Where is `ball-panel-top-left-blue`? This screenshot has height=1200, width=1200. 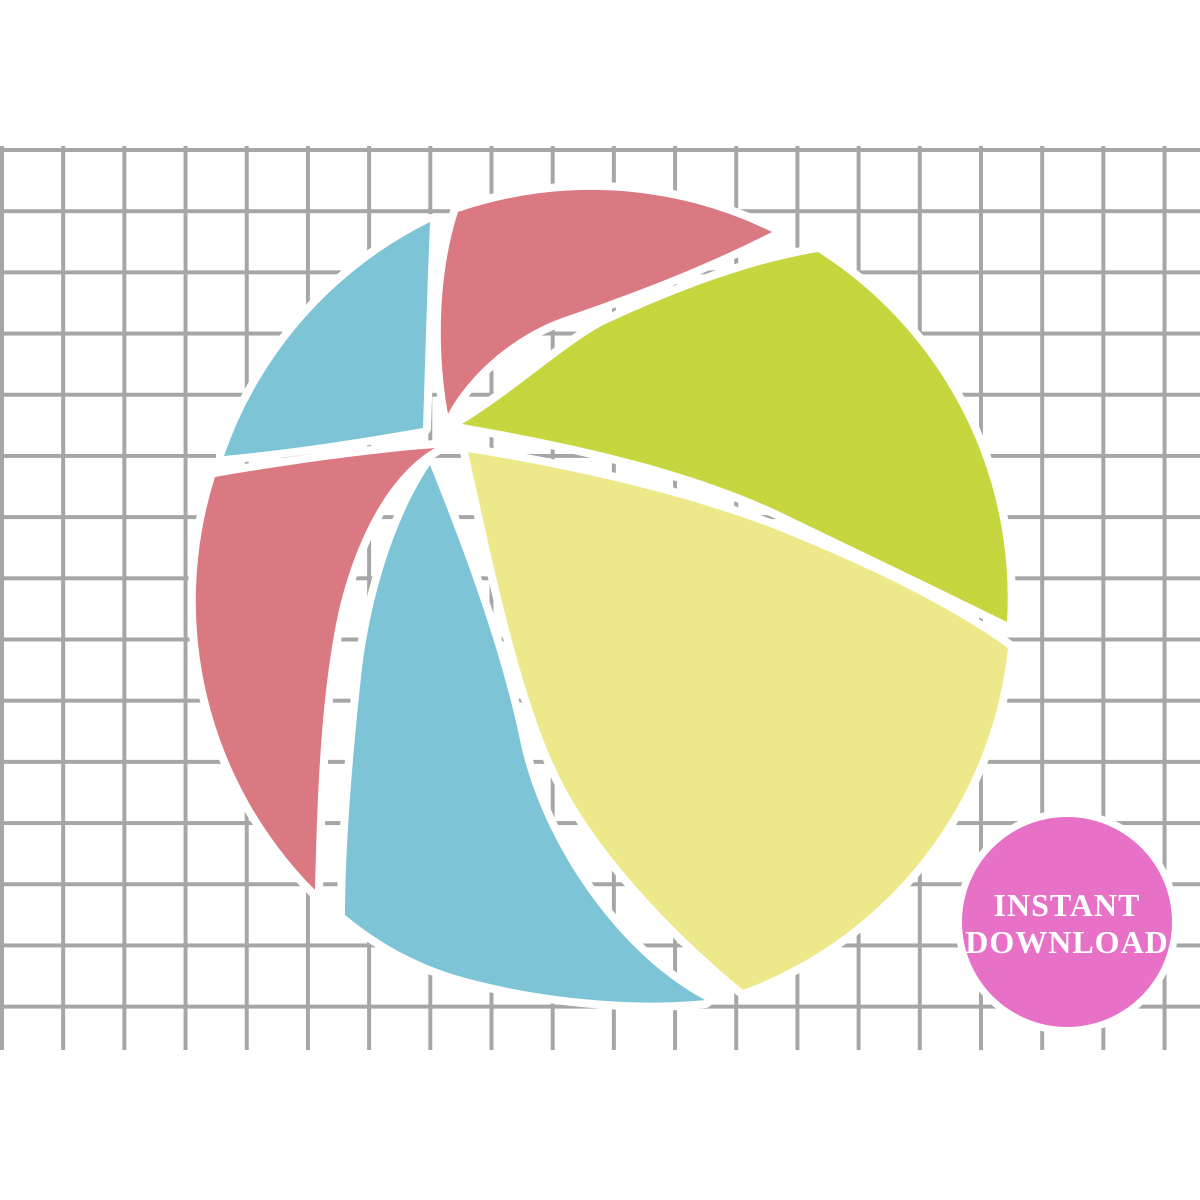
ball-panel-top-left-blue is located at coordinates (327, 339).